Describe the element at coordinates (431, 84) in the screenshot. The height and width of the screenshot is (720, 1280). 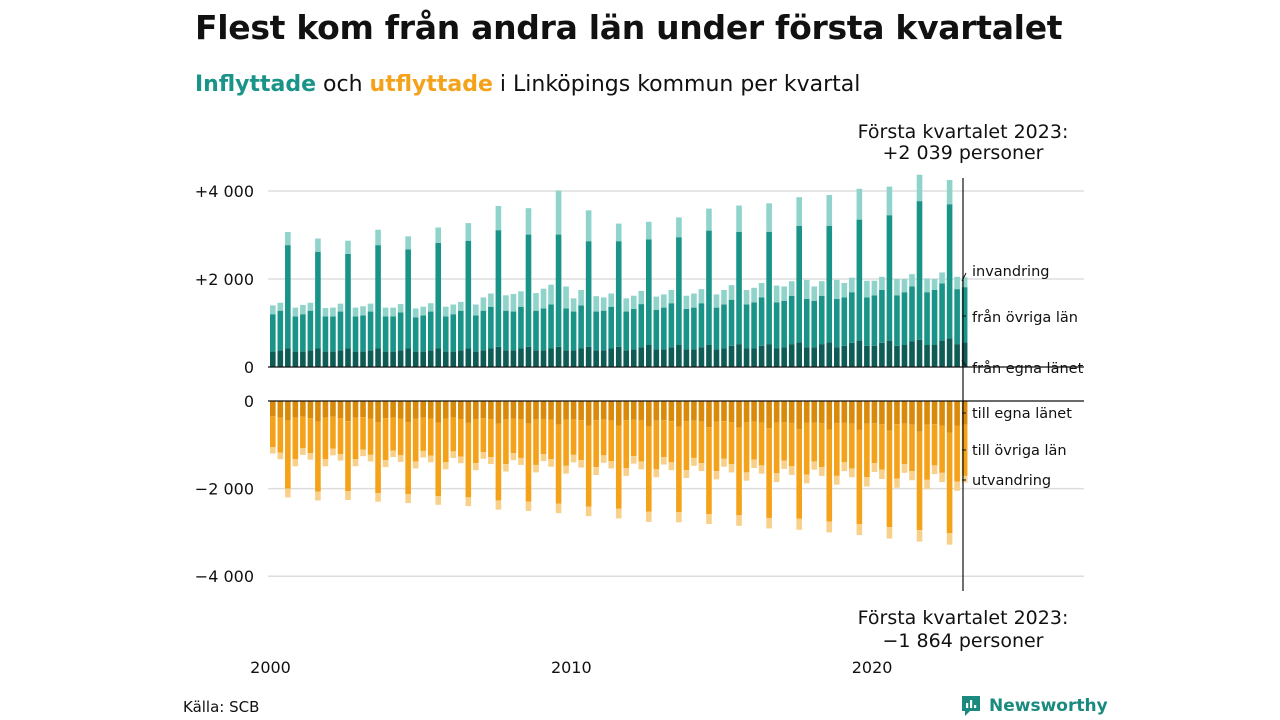
I see `subtitle-utflyttade: utflyttade` at that location.